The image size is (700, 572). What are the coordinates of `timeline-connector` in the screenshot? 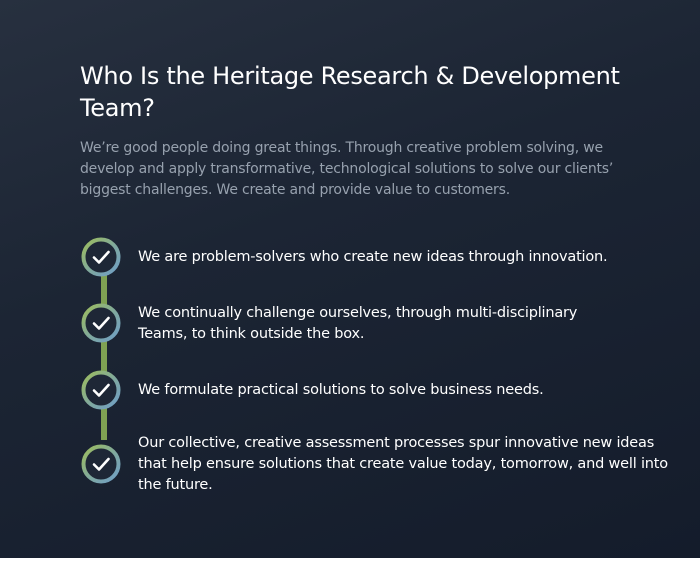 It's located at (104, 354).